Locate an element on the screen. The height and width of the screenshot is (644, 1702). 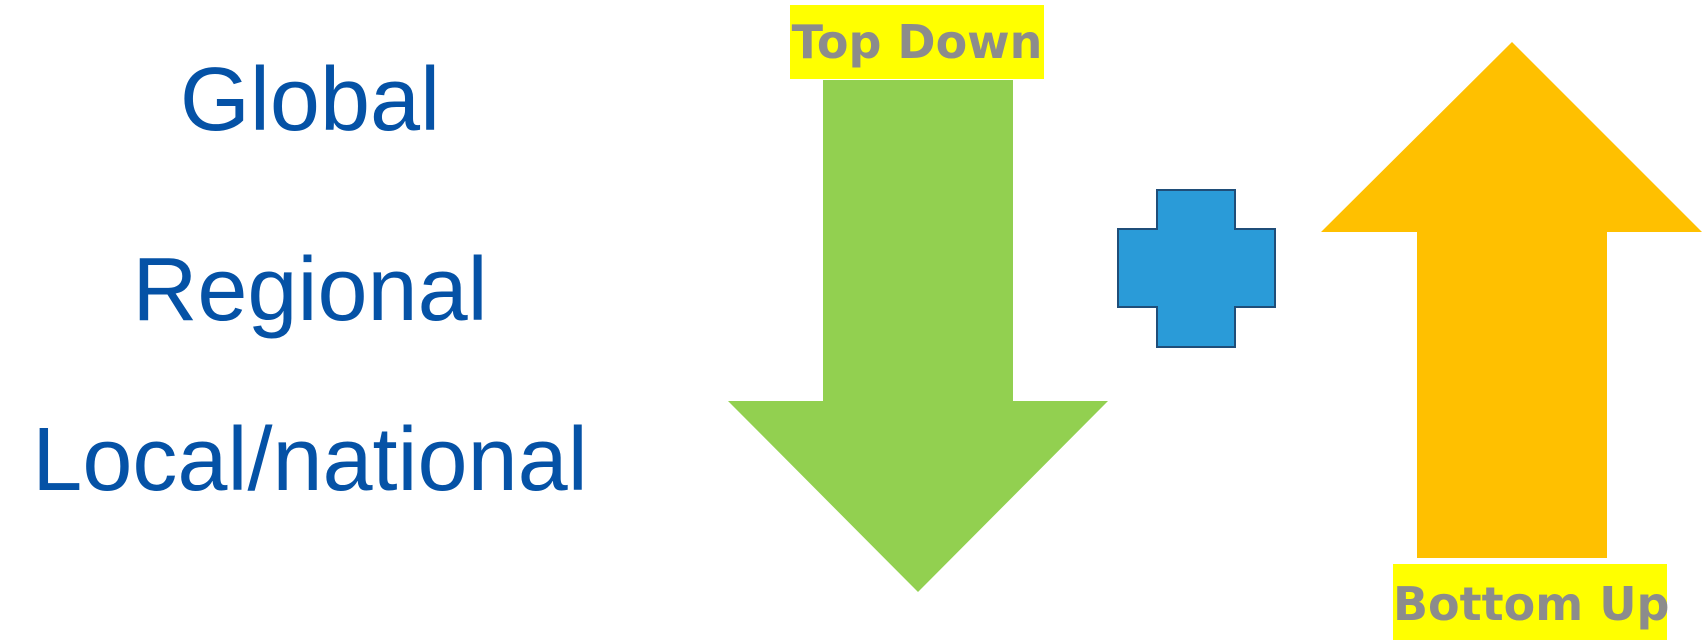
level-local-national: Local/national is located at coordinates (310, 460).